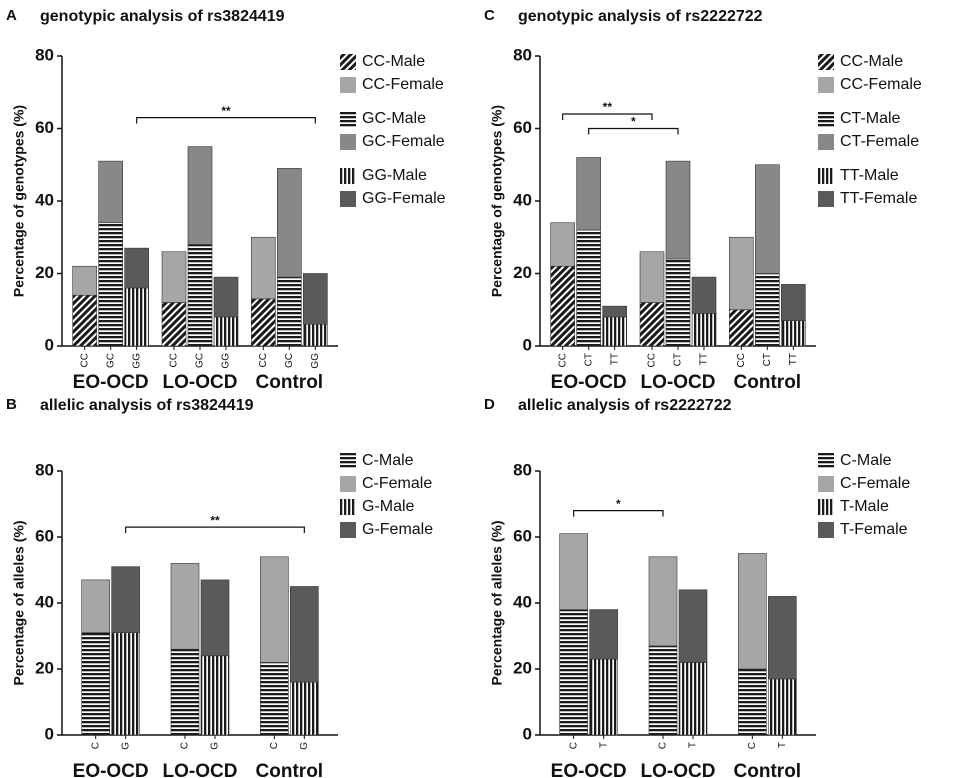  What do you see at coordinates (110, 360) in the screenshot?
I see `x-tick-label: GC` at bounding box center [110, 360].